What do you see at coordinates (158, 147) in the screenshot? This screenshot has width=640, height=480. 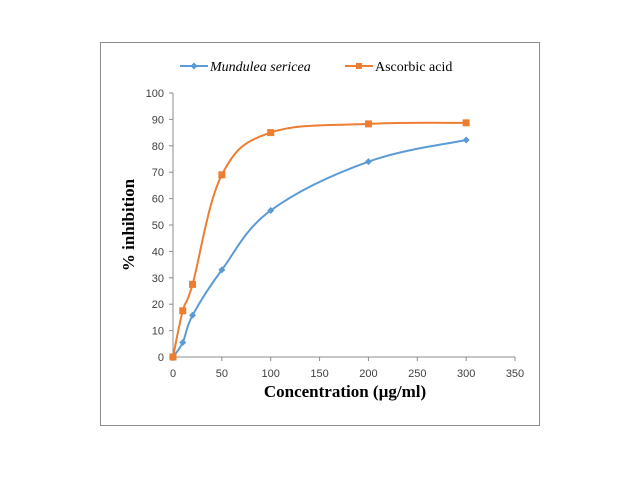 I see `y-tick-label: 80` at bounding box center [158, 147].